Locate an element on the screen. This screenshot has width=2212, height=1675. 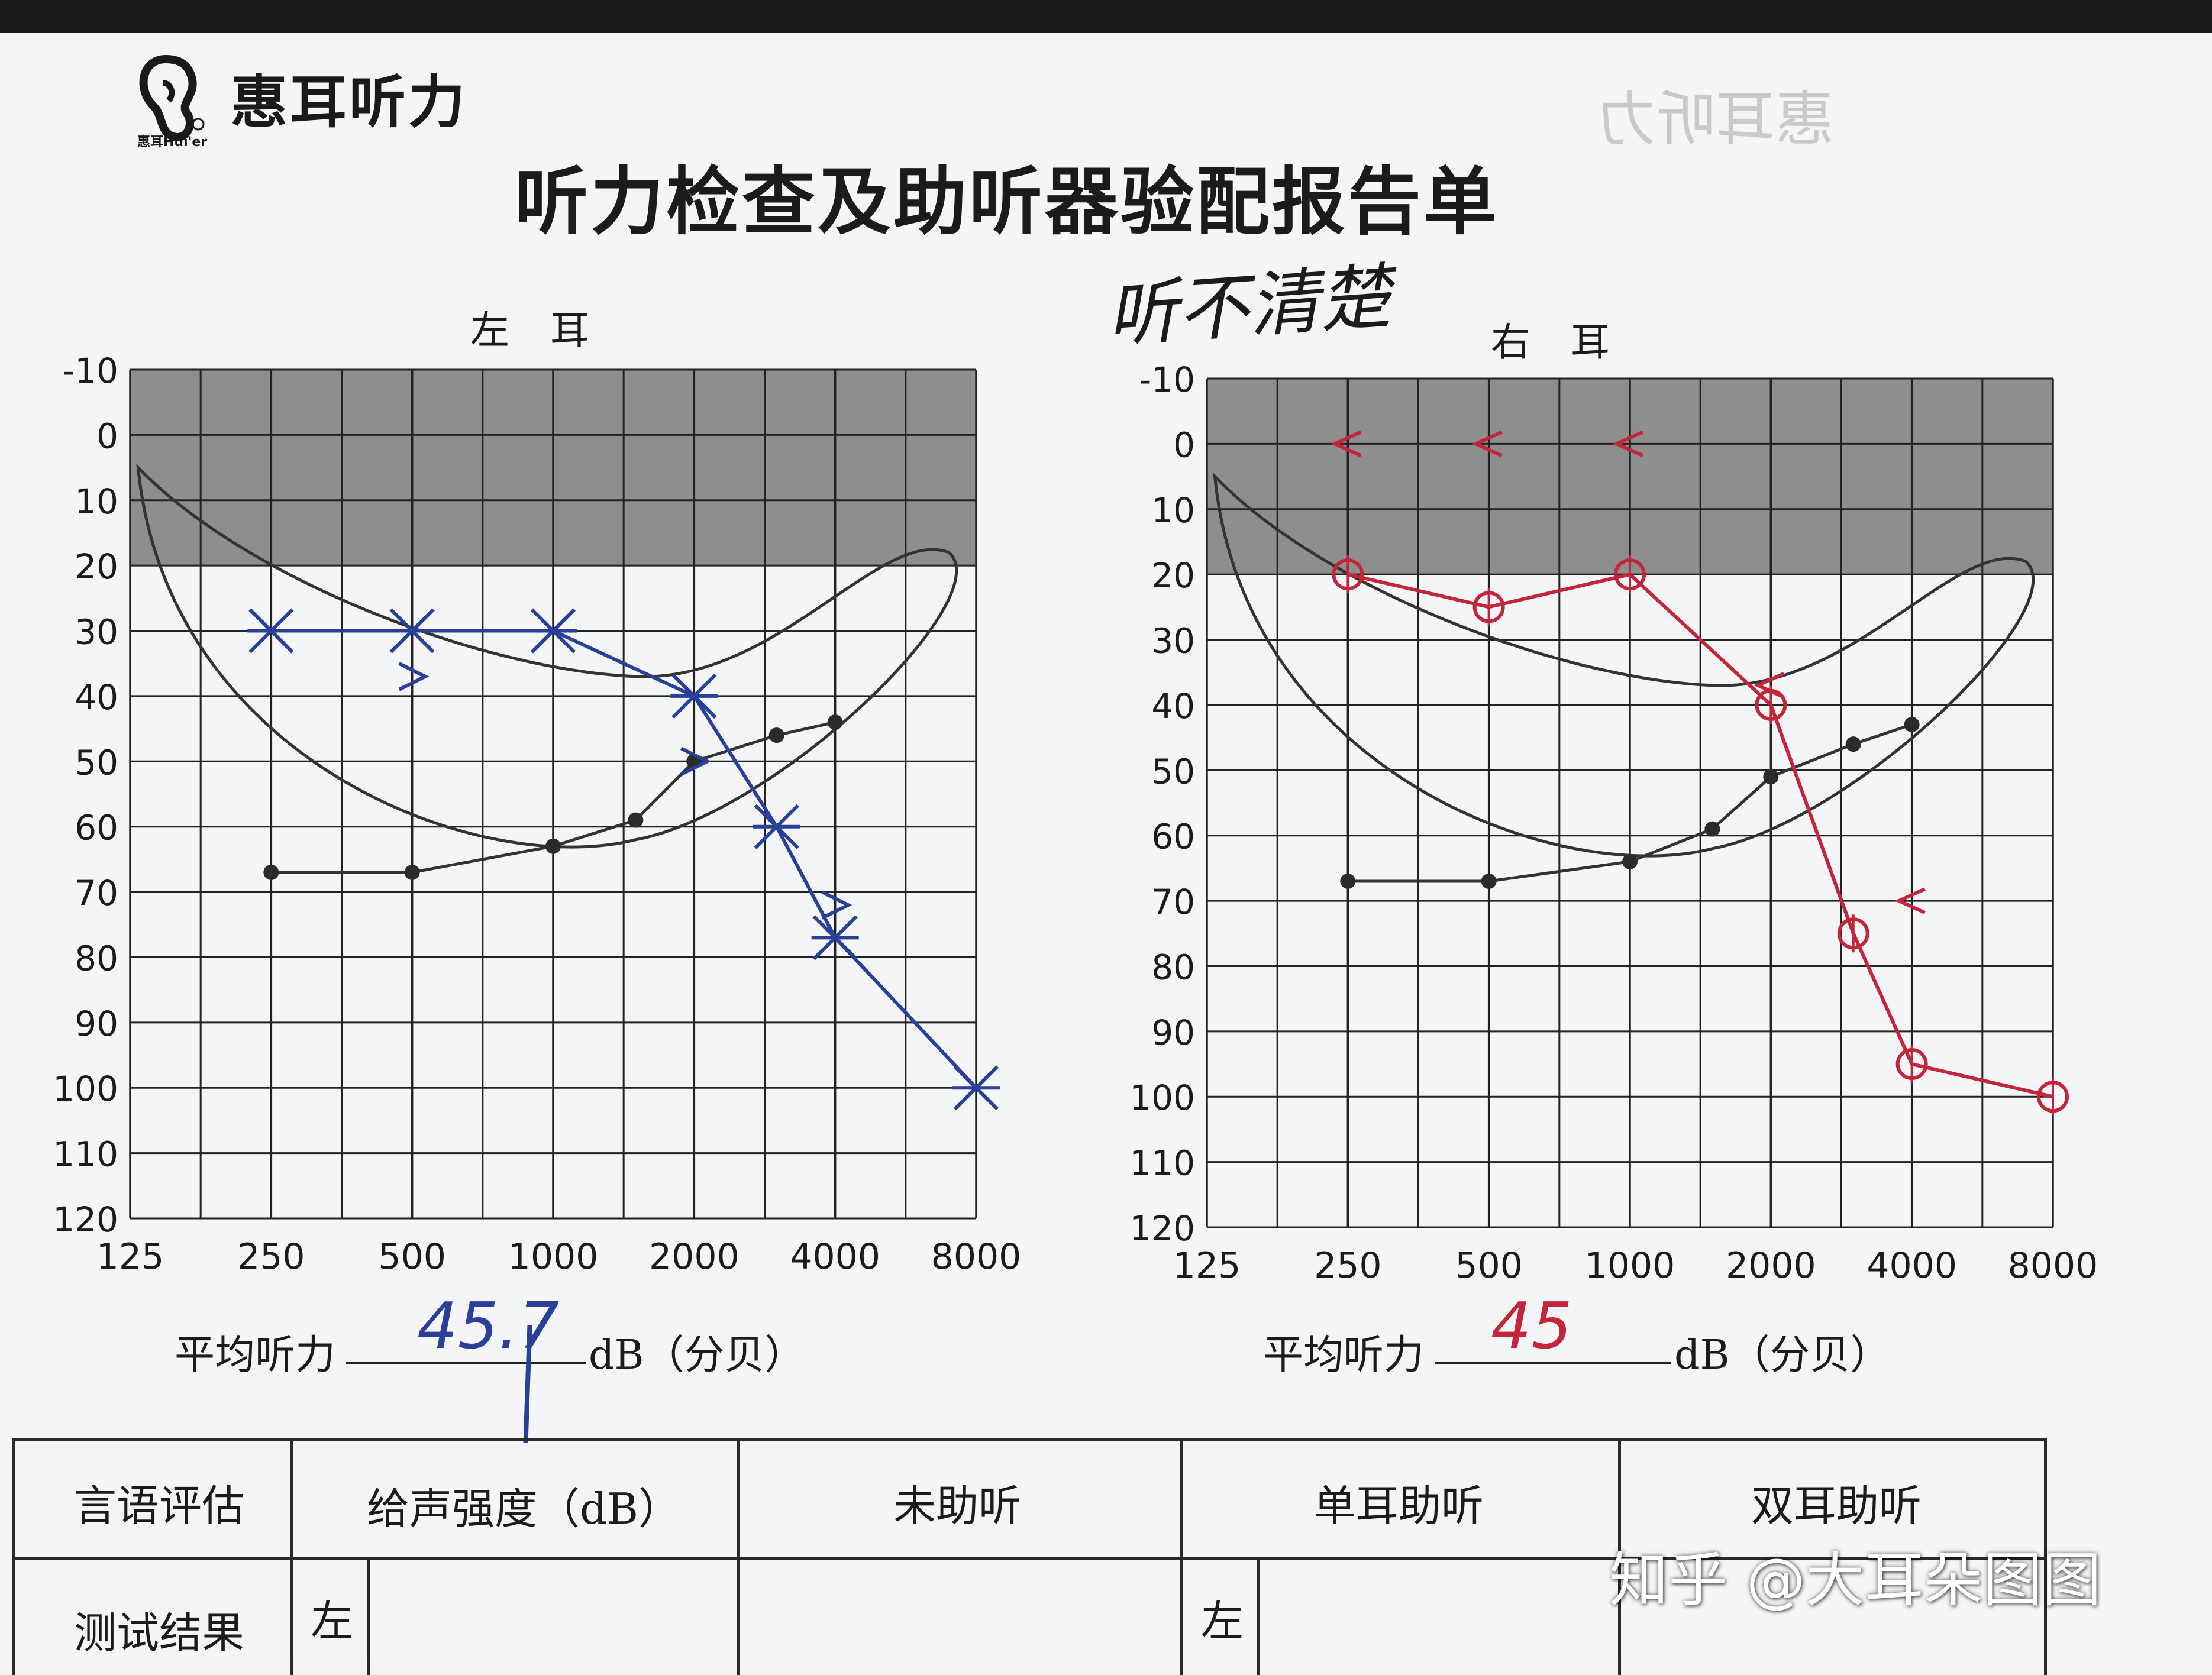
table-header-intensity: 给声强度（dB） is located at coordinates (524, 1509).